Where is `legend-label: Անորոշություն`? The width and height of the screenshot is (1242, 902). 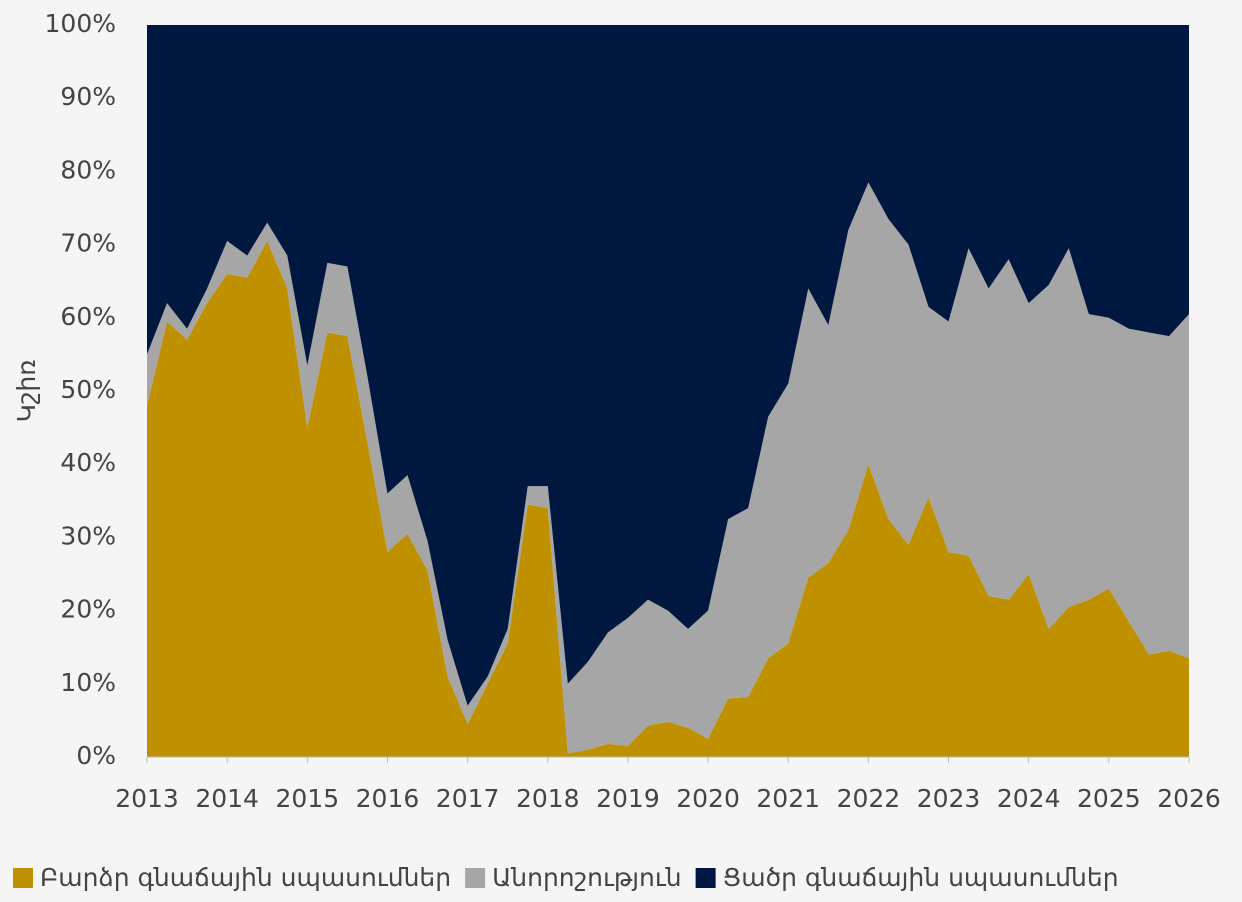
legend-label: Անորոշություն is located at coordinates (587, 877).